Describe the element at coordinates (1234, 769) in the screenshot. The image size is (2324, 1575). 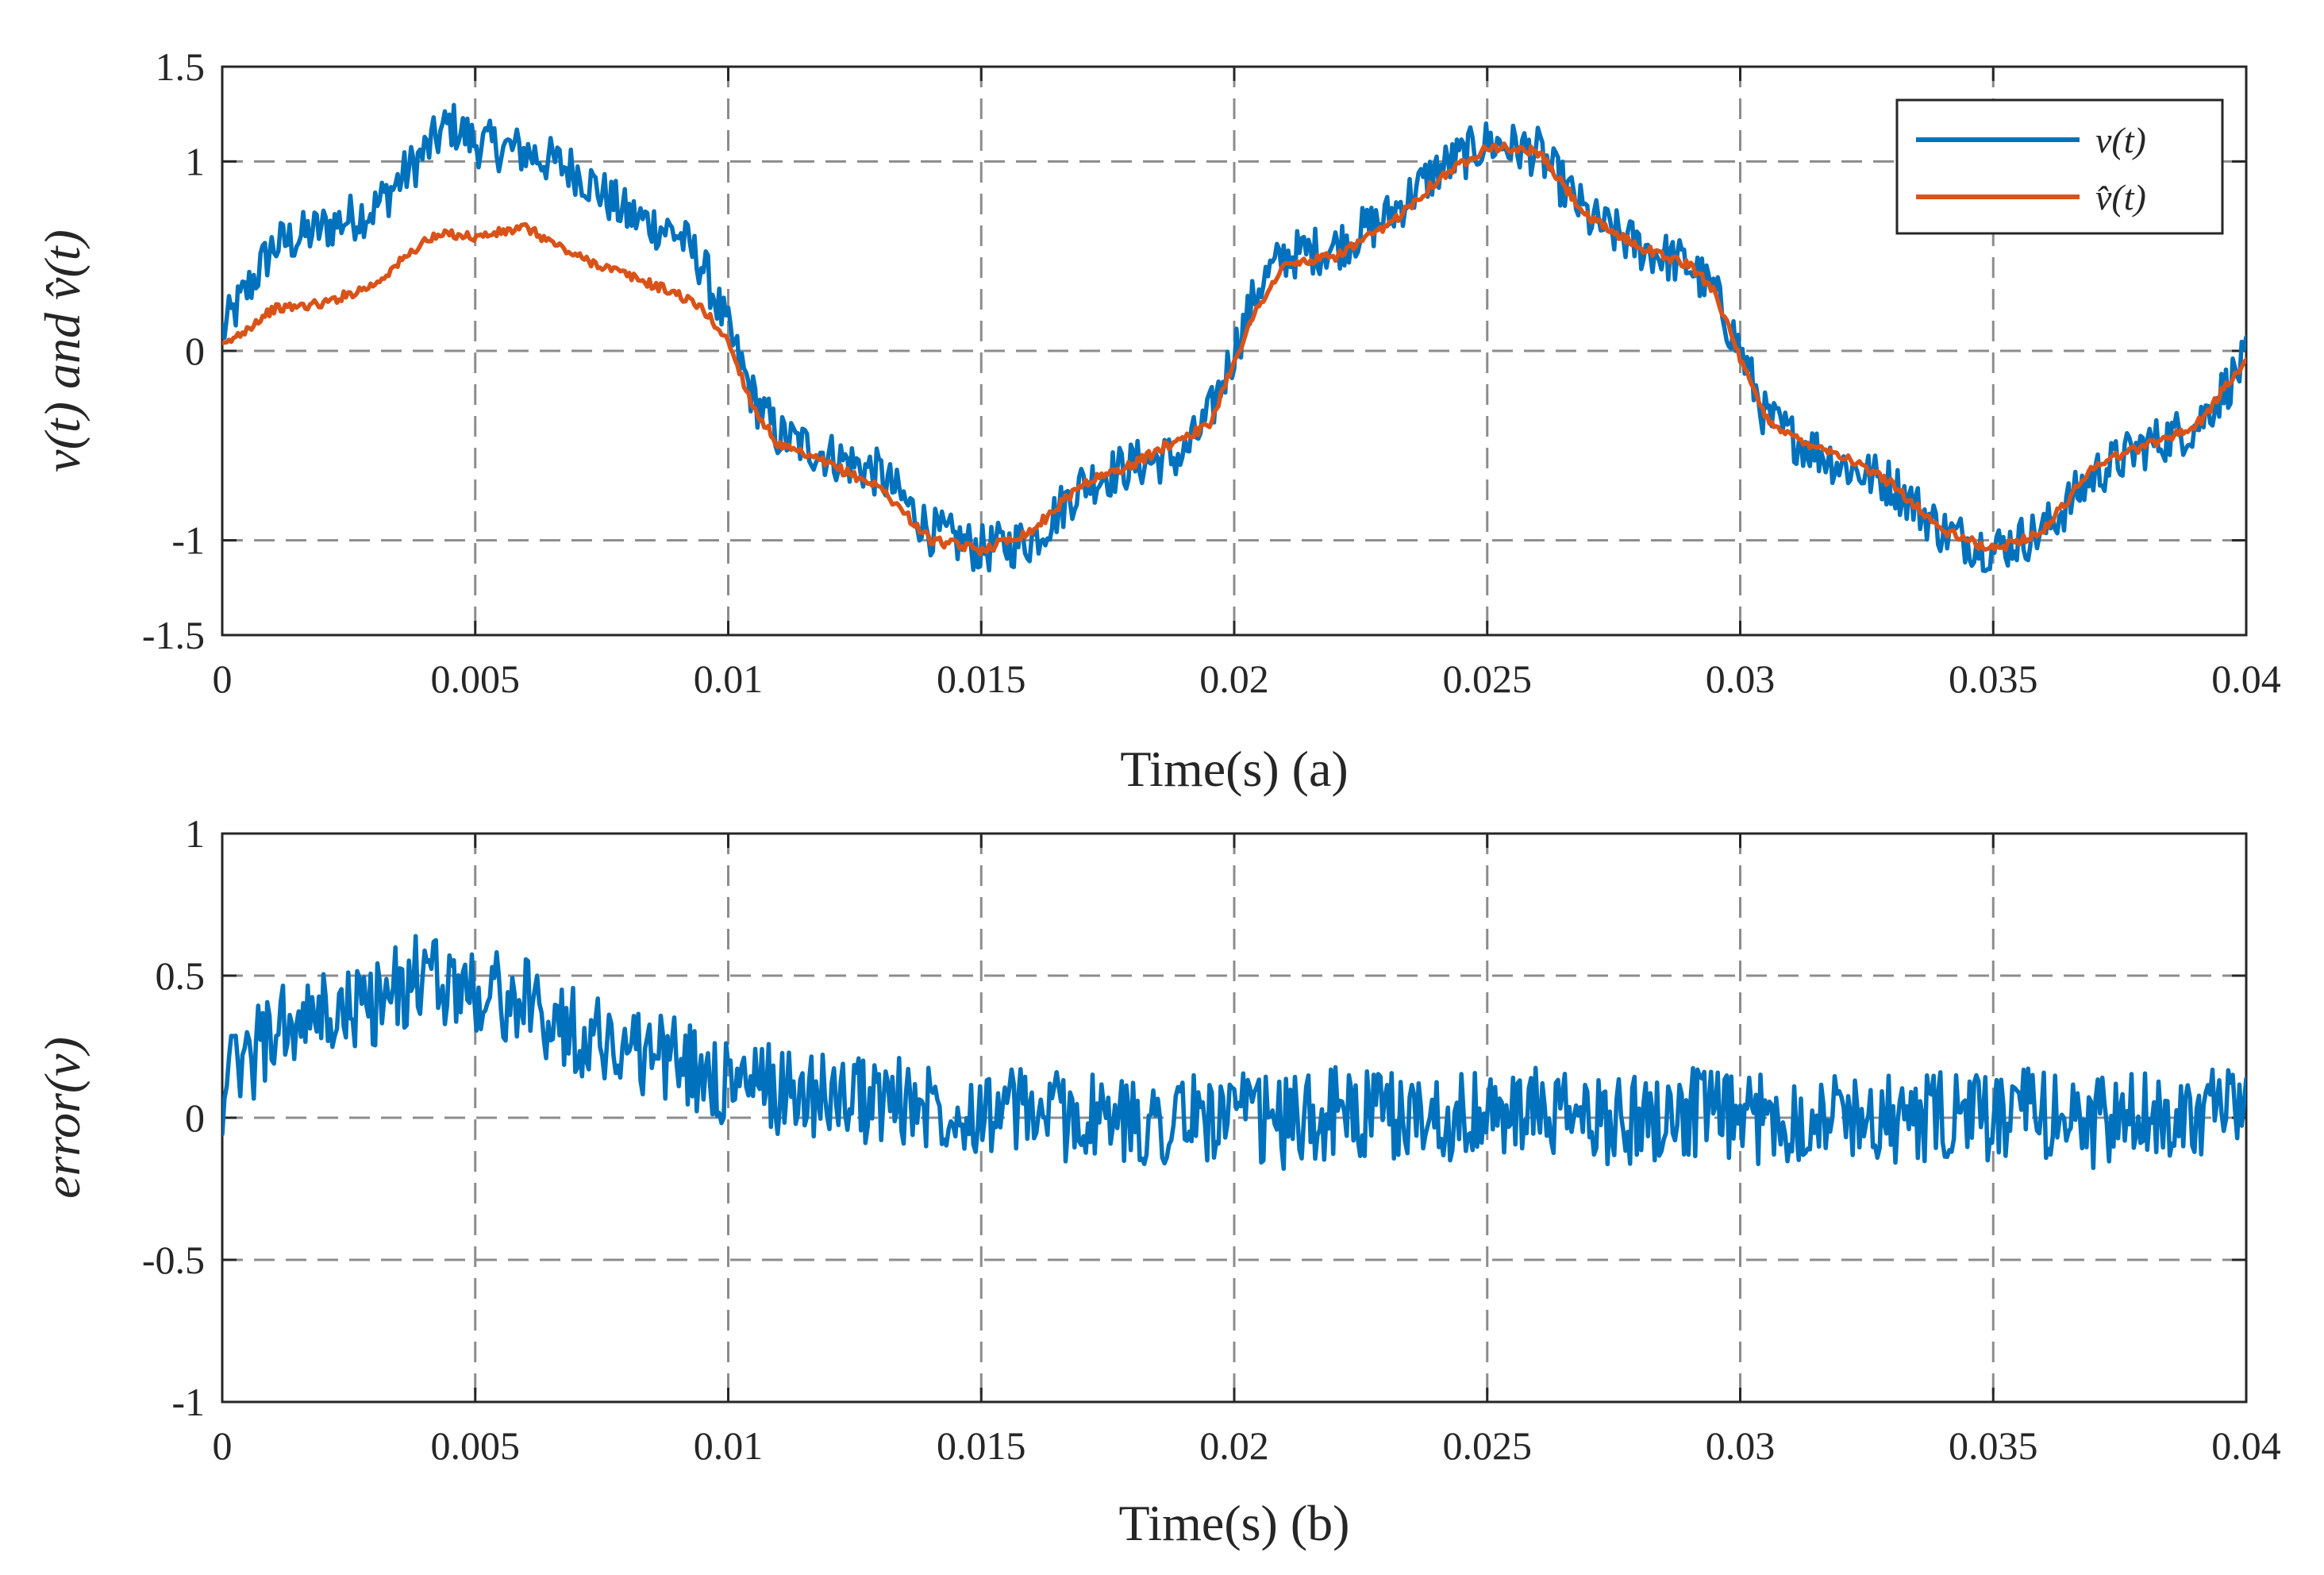
I see `x-axis-label: Time(s) (a)` at that location.